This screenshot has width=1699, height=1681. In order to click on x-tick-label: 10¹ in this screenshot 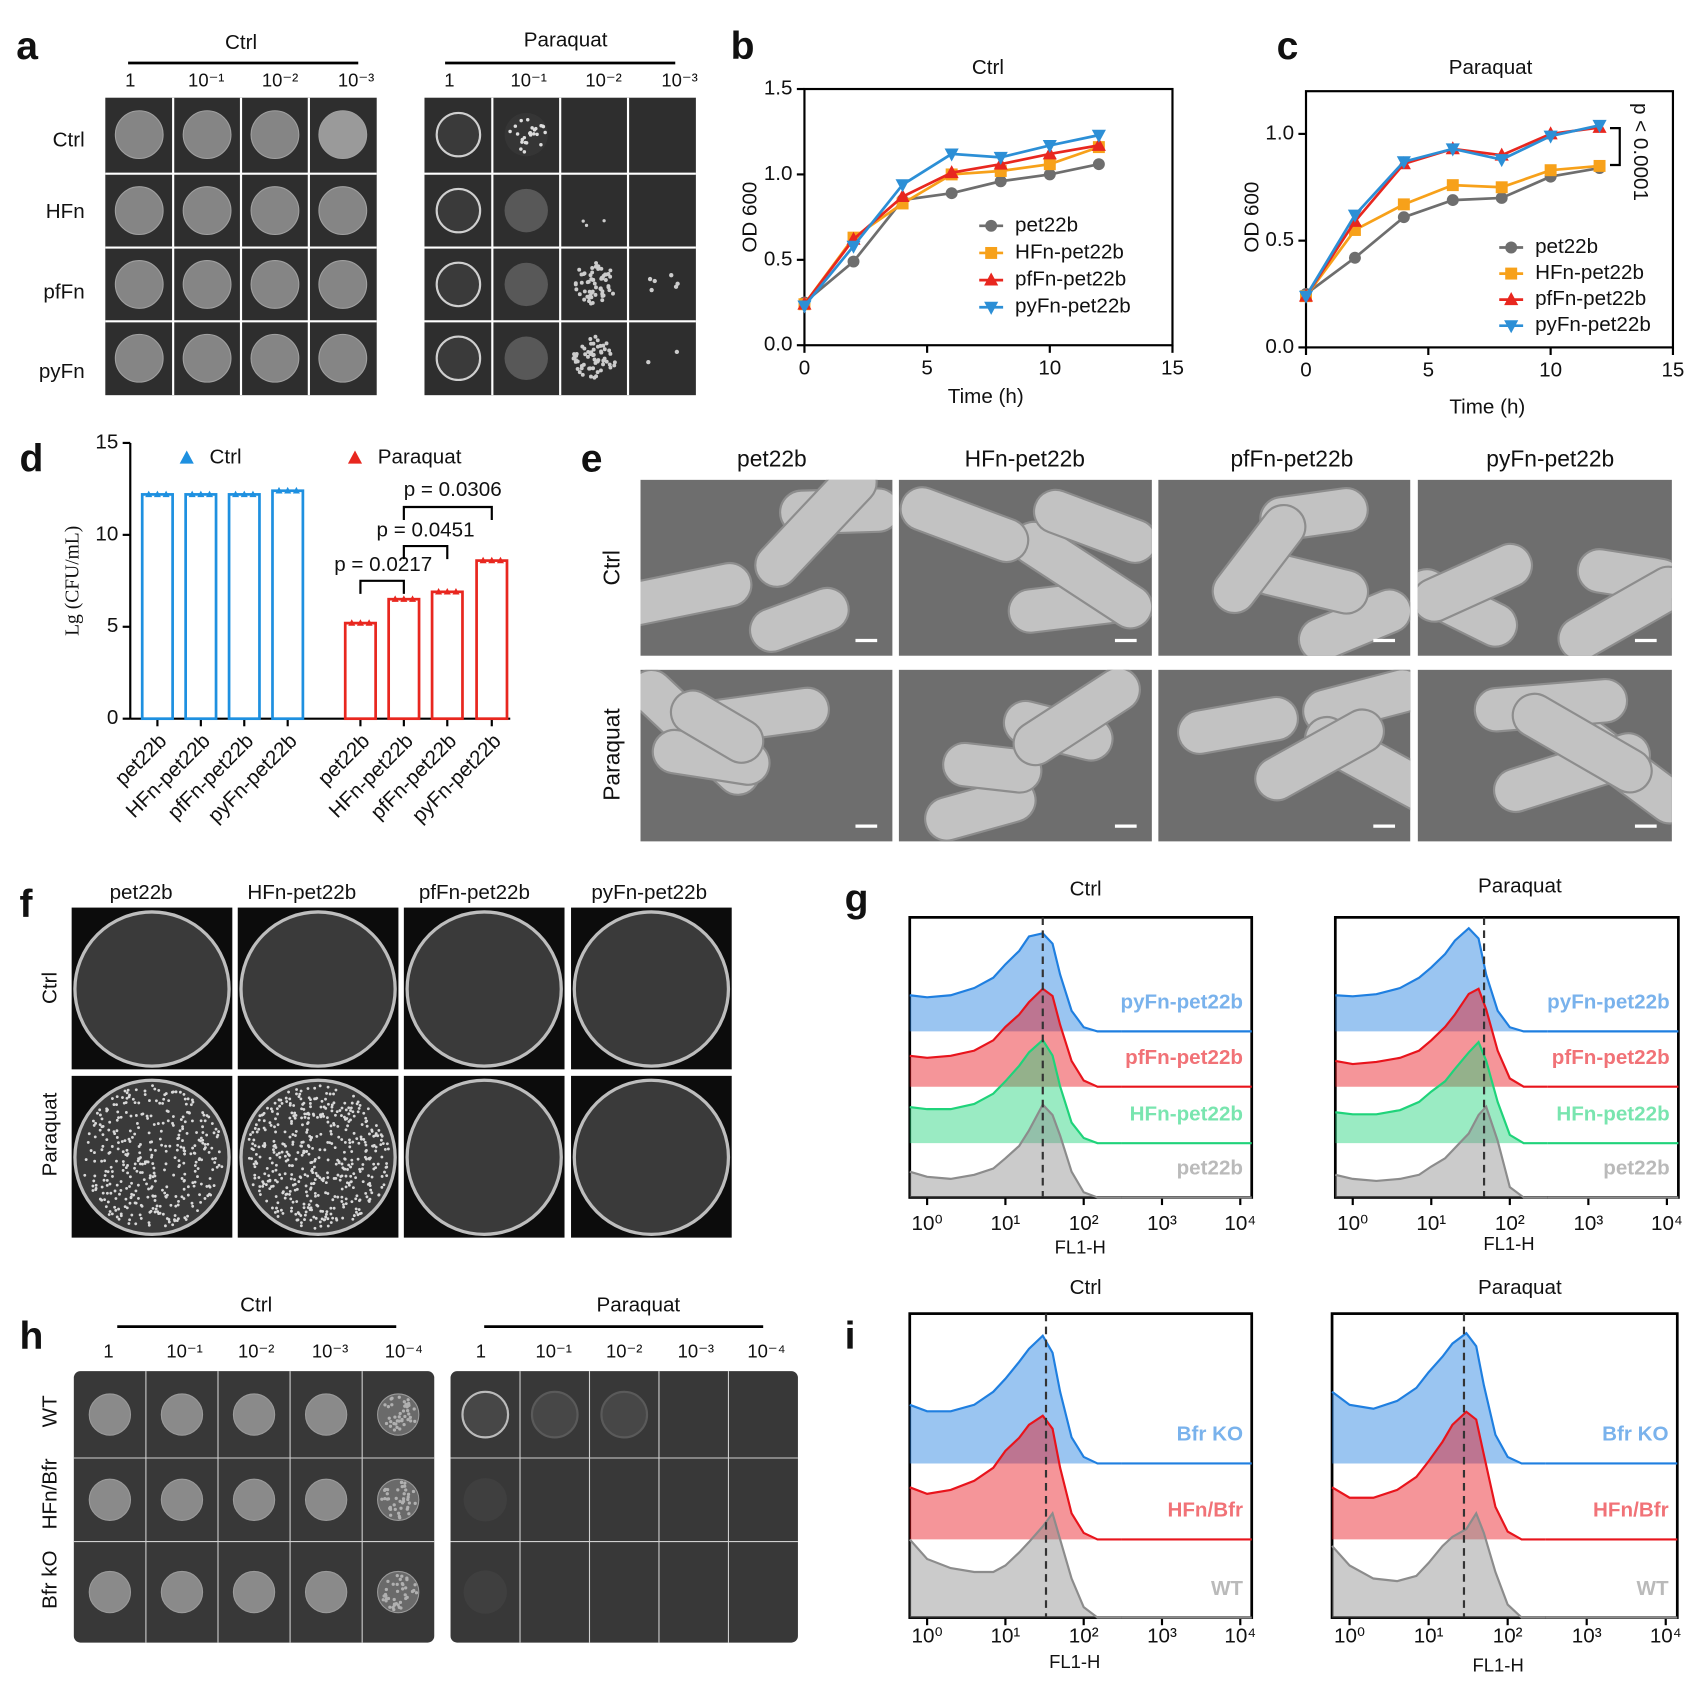, I will do `click(1429, 1636)`.